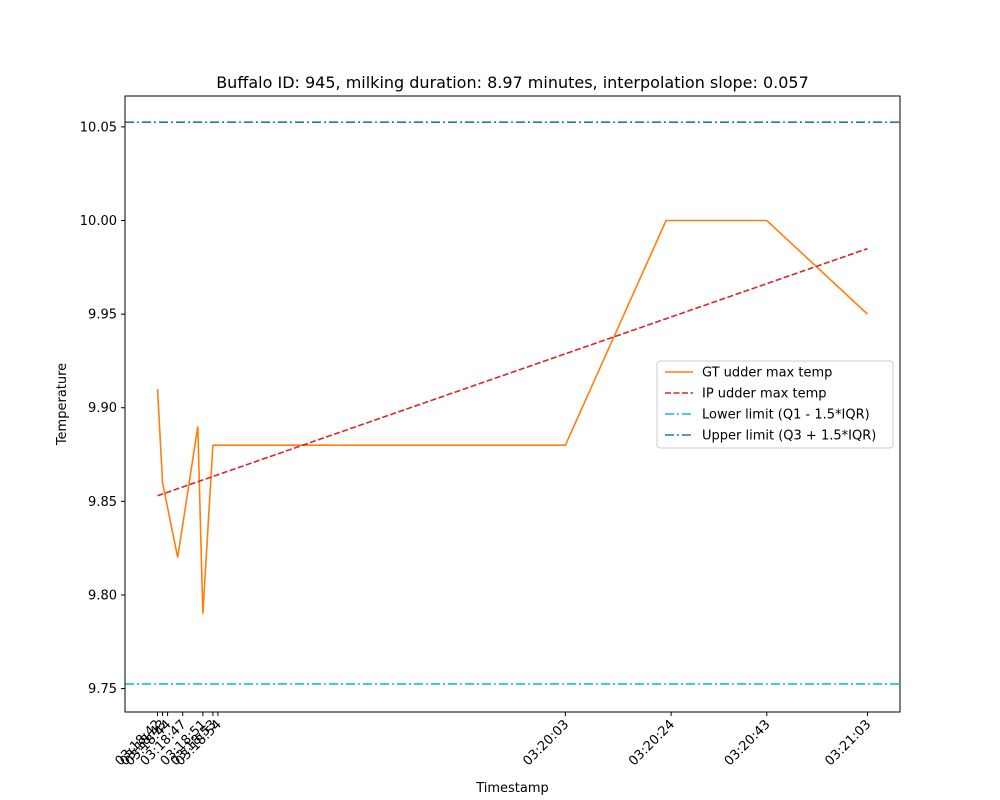 This screenshot has width=1000, height=800. What do you see at coordinates (102, 315) in the screenshot?
I see `y-tick-label: 9.95` at bounding box center [102, 315].